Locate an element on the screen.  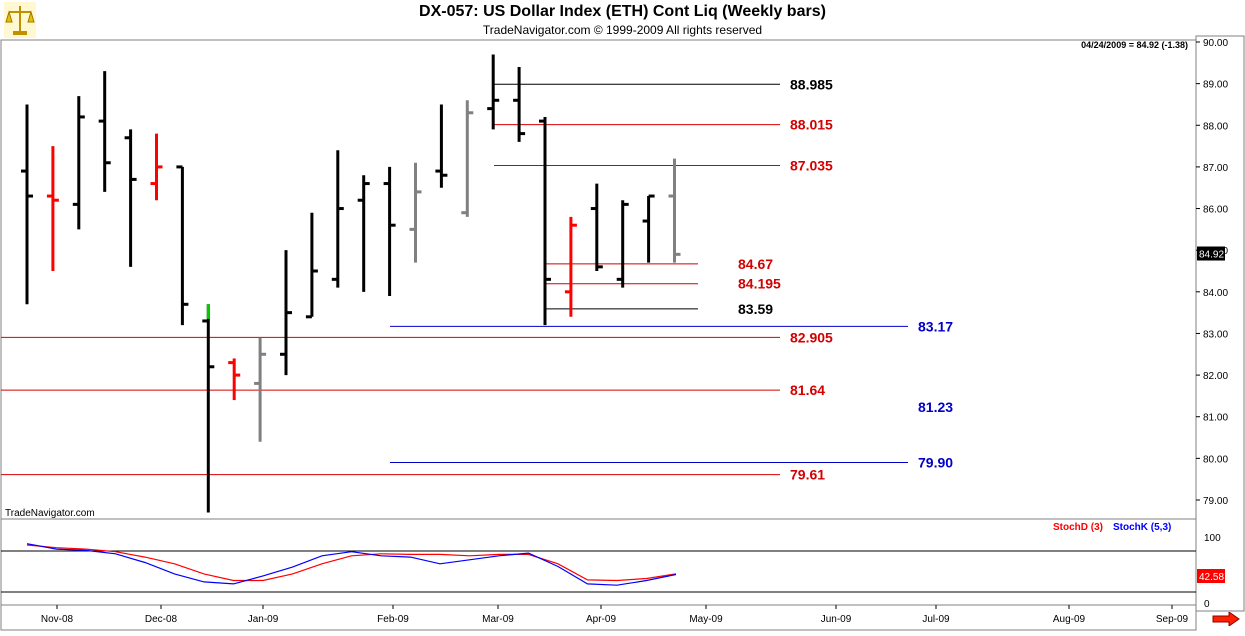
time-tick-label: Jul-09 is located at coordinates (936, 619).